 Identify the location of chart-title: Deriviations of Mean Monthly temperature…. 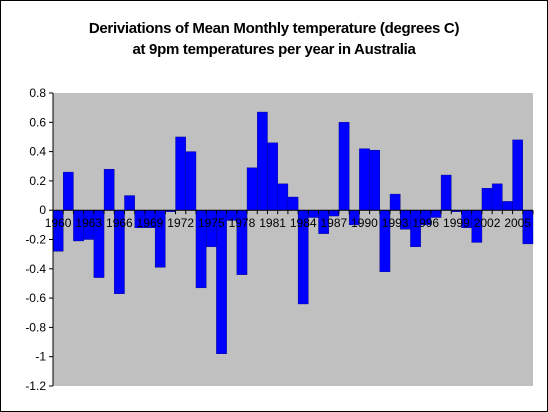
(274, 39).